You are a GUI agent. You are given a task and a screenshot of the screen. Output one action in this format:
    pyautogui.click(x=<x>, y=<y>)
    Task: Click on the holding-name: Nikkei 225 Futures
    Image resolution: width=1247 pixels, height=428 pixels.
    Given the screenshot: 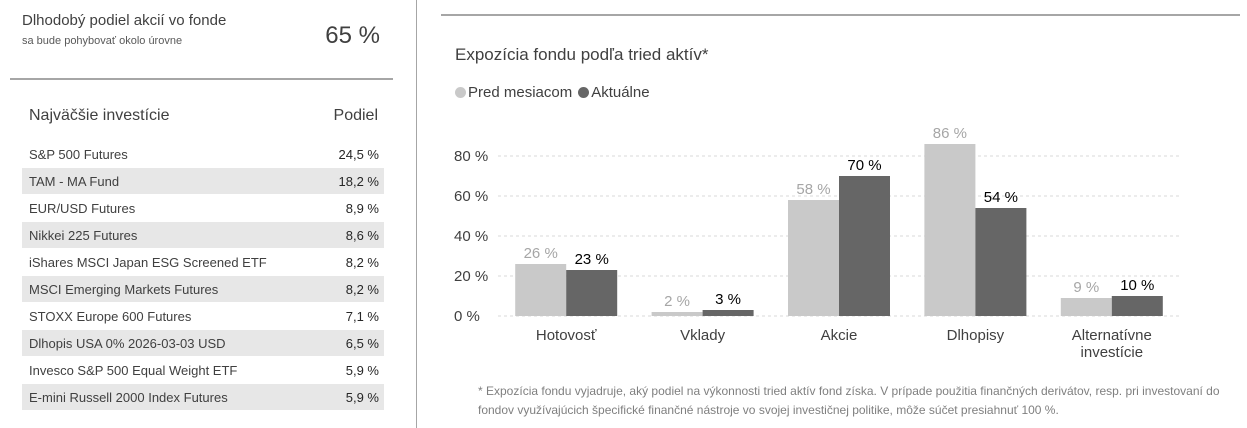 What is the action you would take?
    pyautogui.click(x=83, y=235)
    